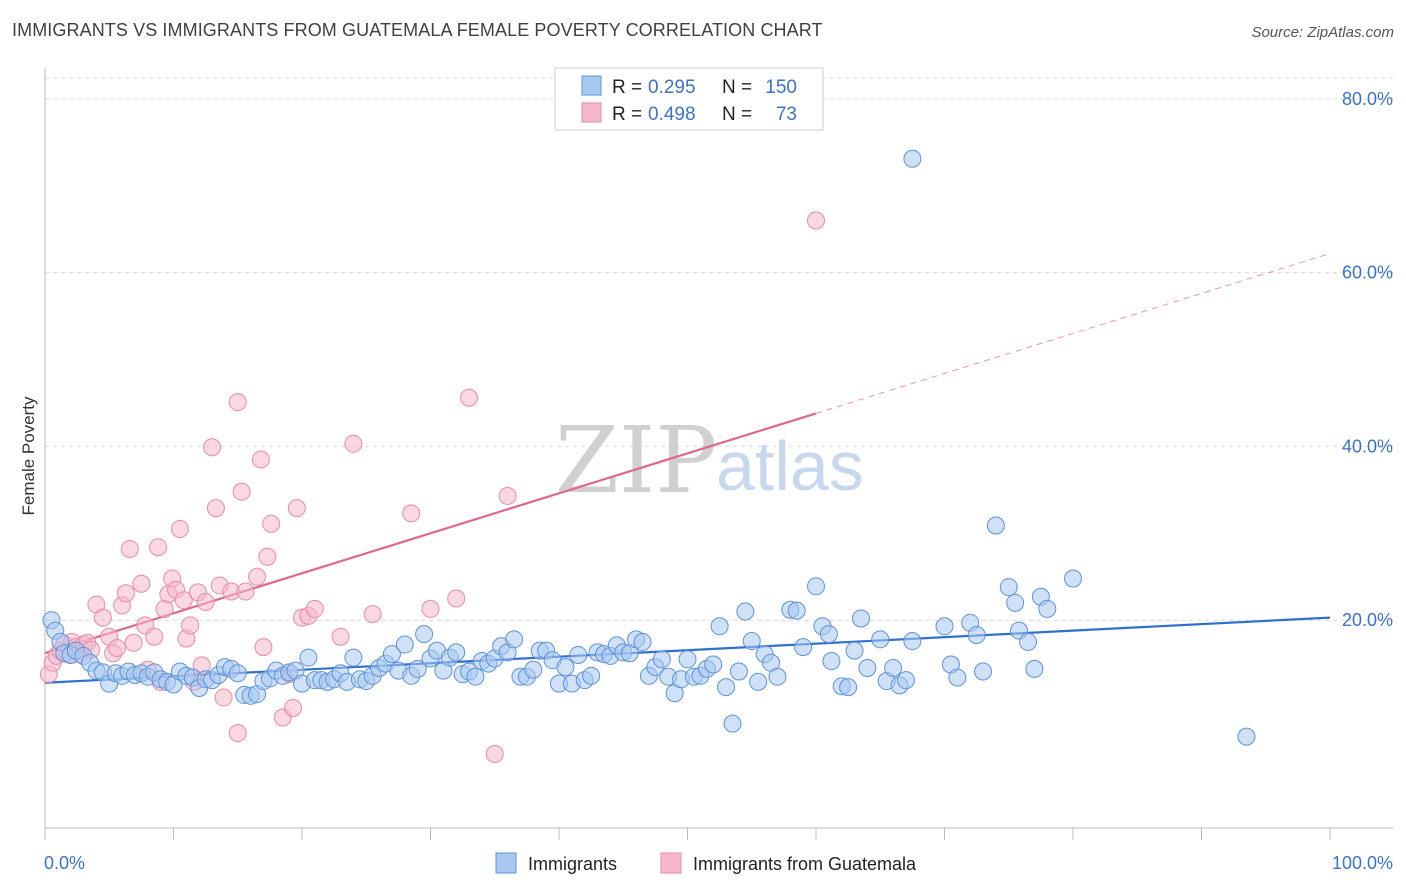  What do you see at coordinates (636, 460) in the screenshot?
I see `watermark-zip: ZIP` at bounding box center [636, 460].